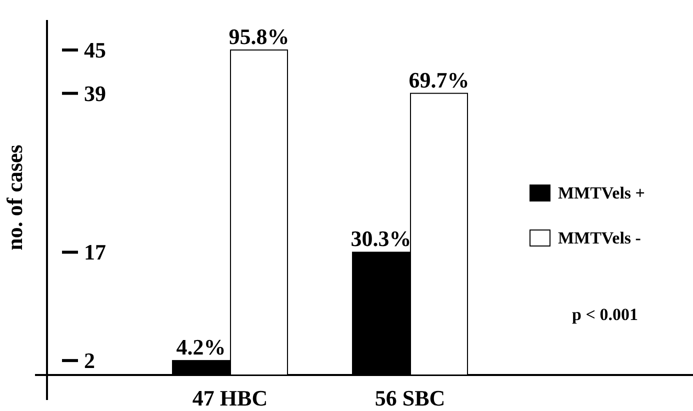 This screenshot has height=411, width=693. What do you see at coordinates (201, 347) in the screenshot?
I see `annotation: 4.2%` at bounding box center [201, 347].